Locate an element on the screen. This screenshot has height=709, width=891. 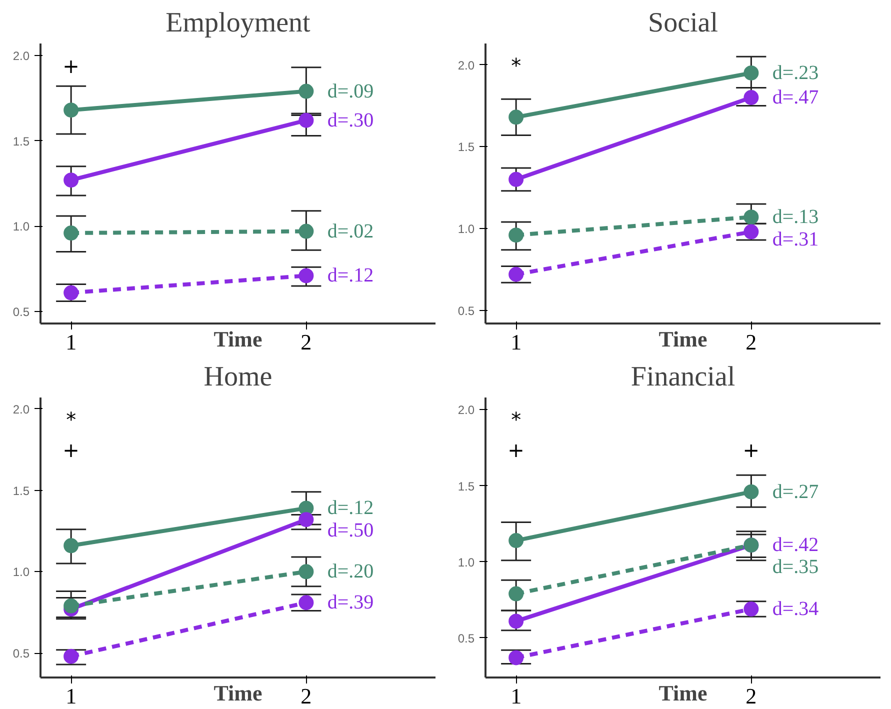
annotation: d=.42 is located at coordinates (795, 545).